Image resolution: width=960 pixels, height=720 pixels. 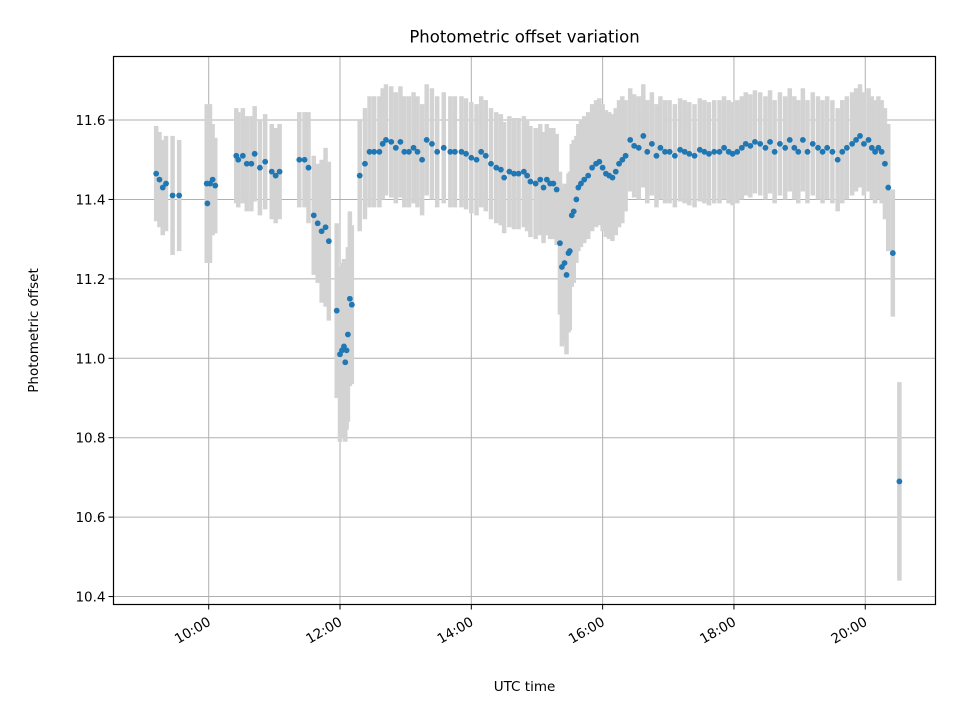 What do you see at coordinates (34, 330) in the screenshot?
I see `y-axis-label: Photometric offset` at bounding box center [34, 330].